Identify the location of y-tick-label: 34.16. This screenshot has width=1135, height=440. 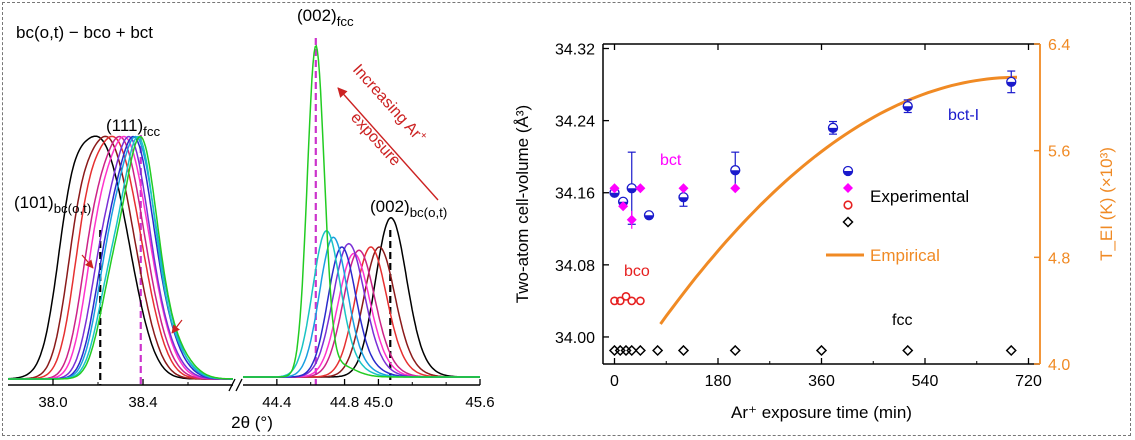
(575, 194).